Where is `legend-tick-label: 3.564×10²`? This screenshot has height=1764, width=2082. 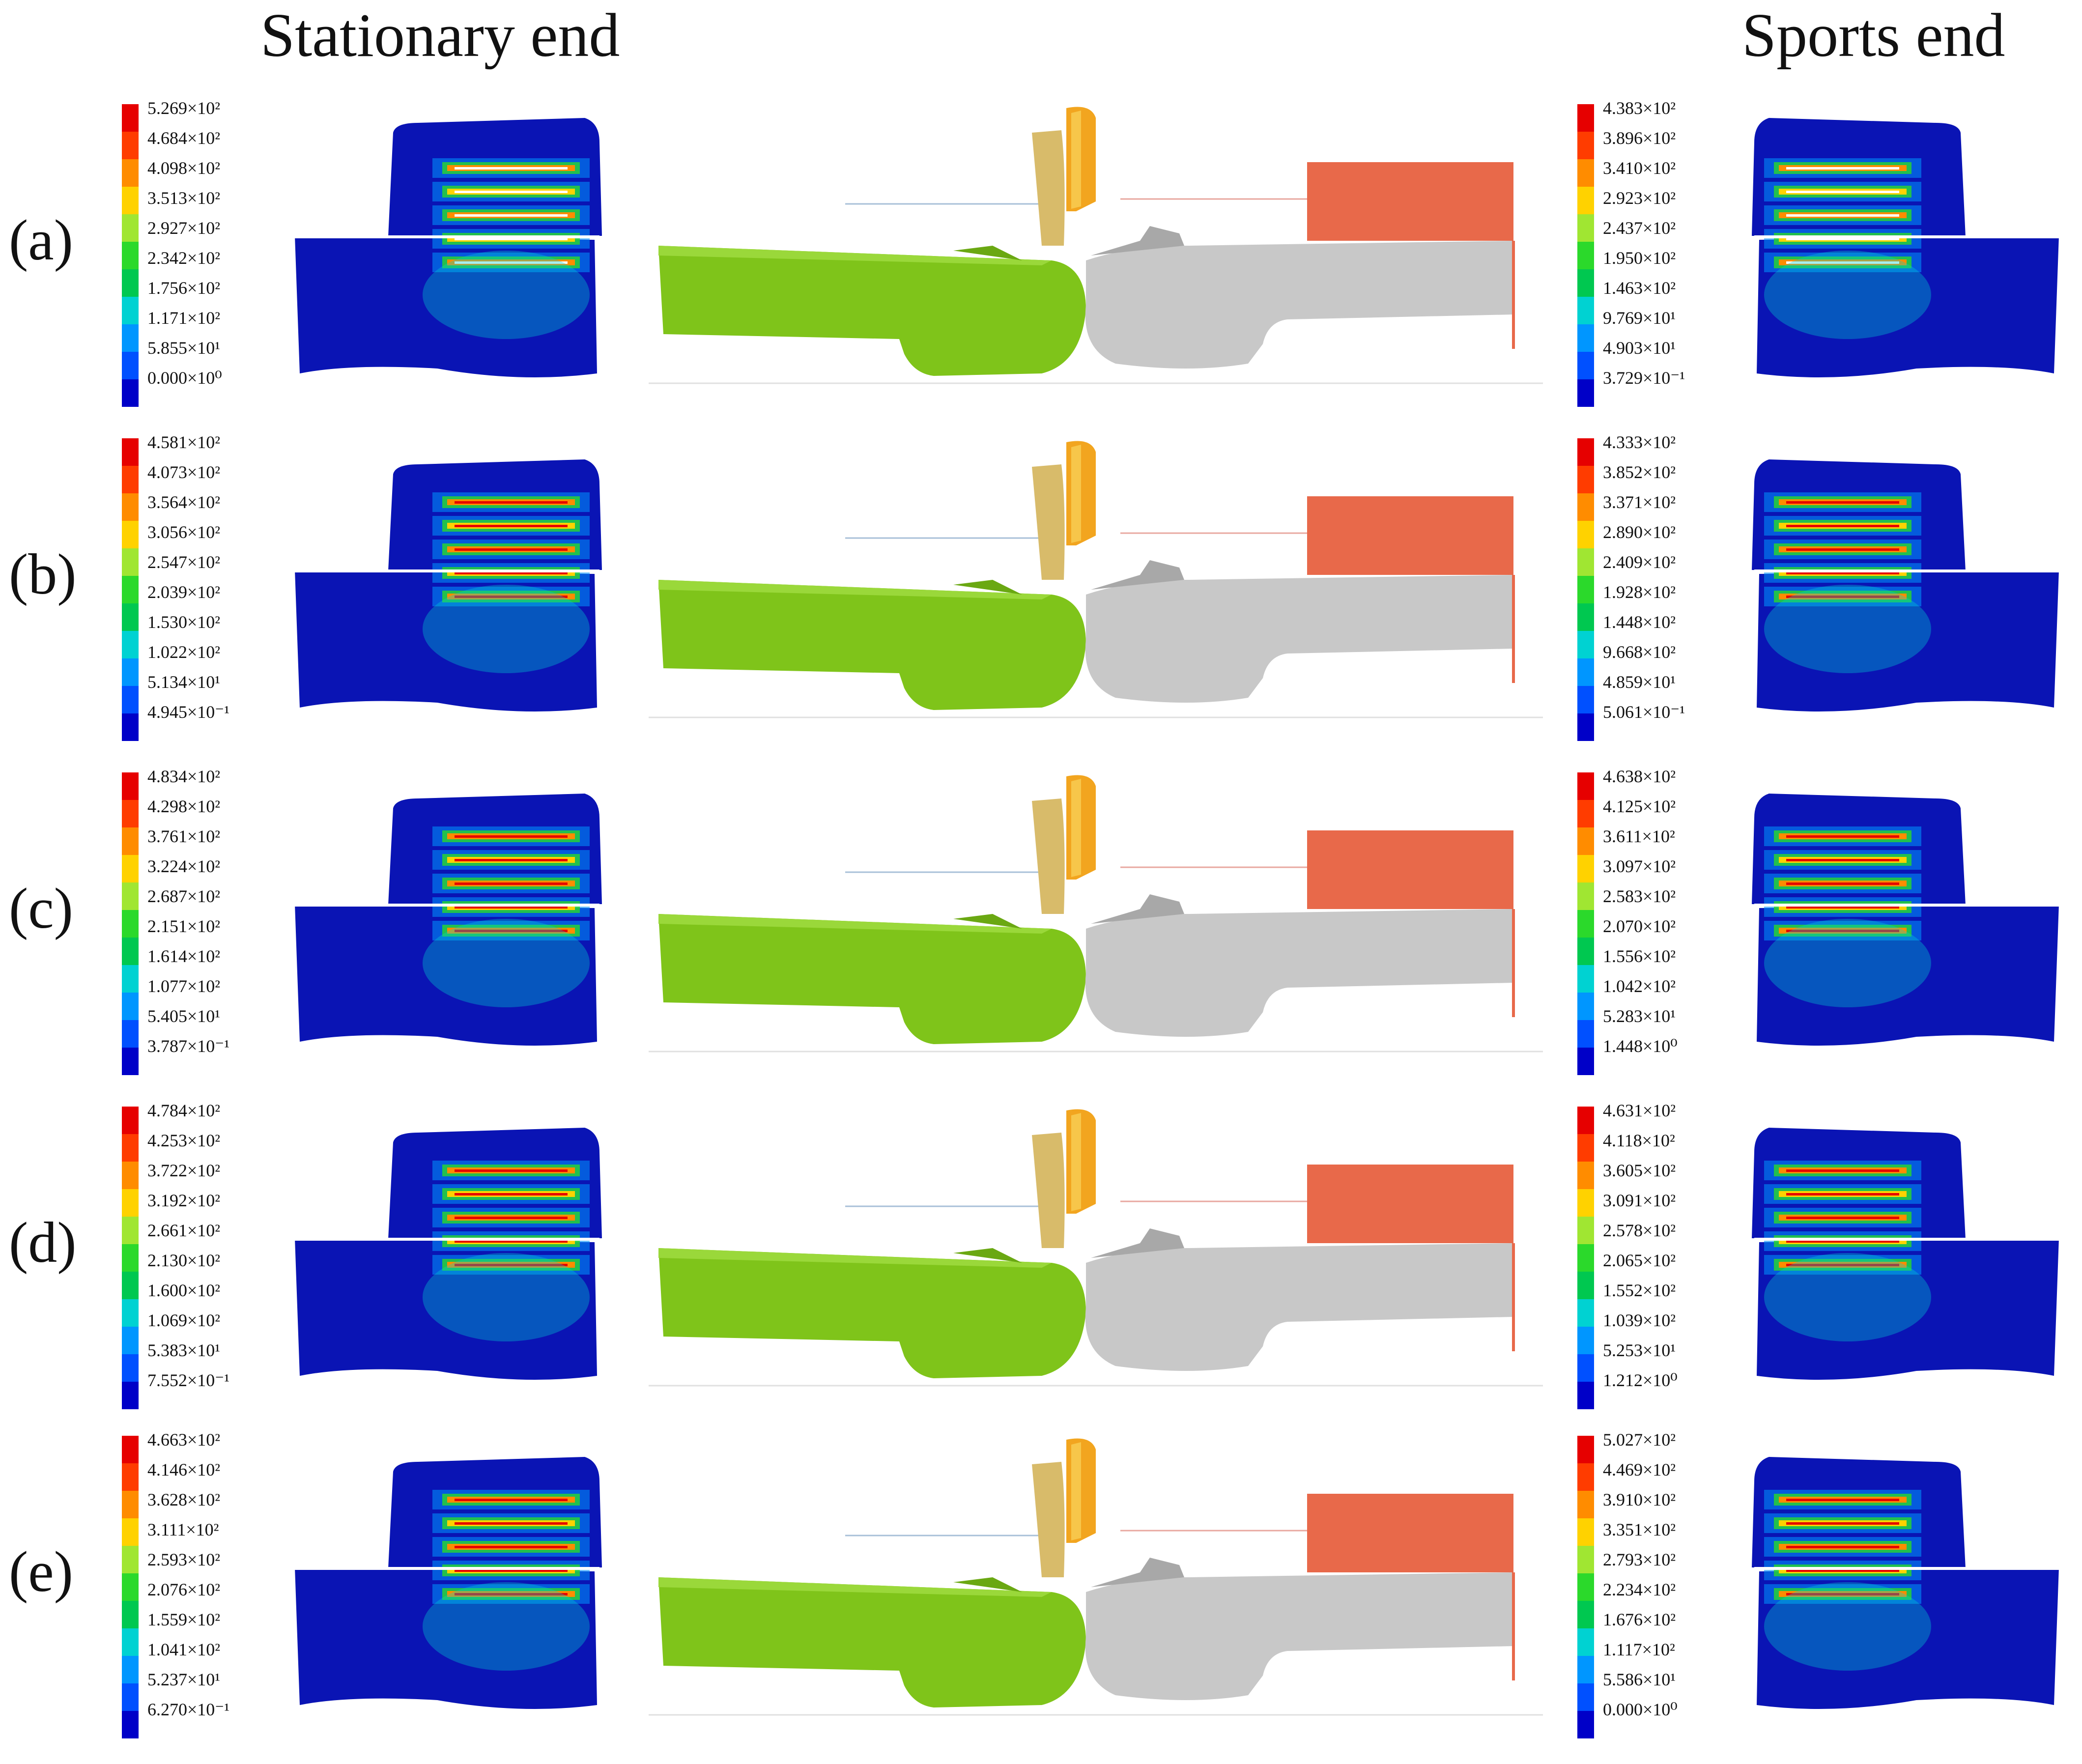
legend-tick-label: 3.564×10² is located at coordinates (184, 502).